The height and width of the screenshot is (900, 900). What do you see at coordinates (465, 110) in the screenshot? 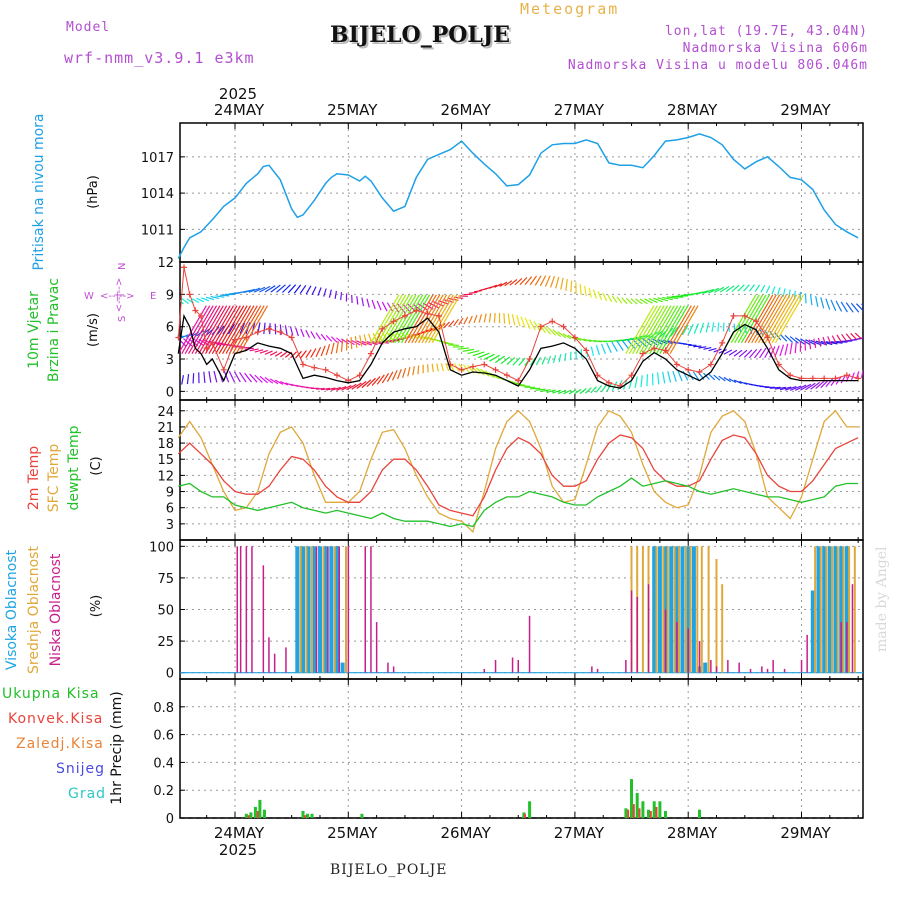
I see `top-day-label: 26MAY` at bounding box center [465, 110].